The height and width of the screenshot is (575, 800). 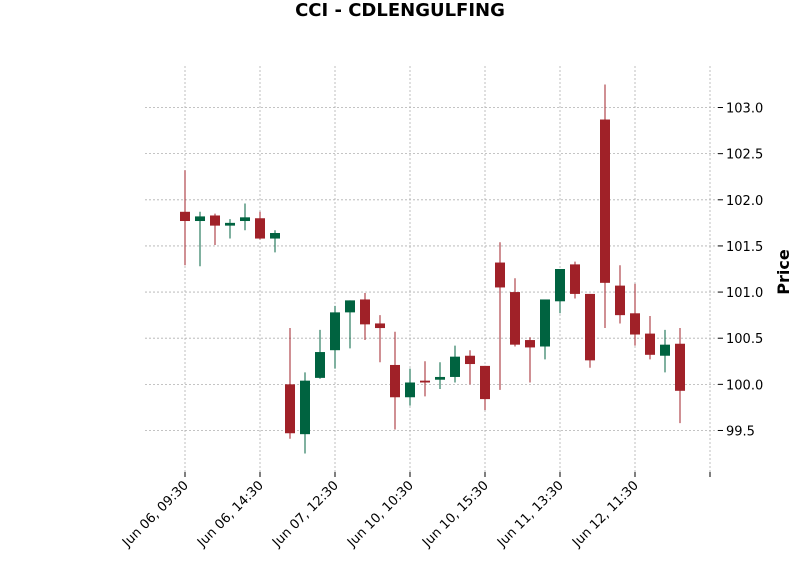 I want to click on x-tick-label: Jun 06, 09:30, so click(x=155, y=514).